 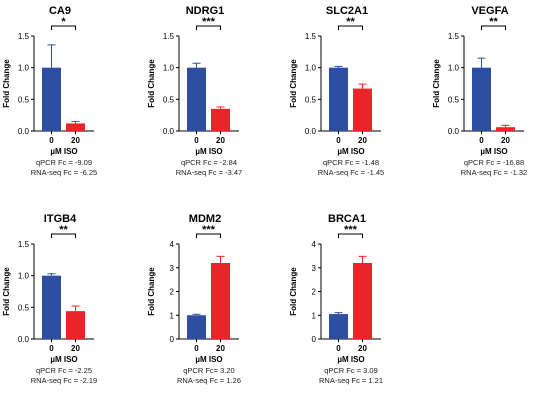 What do you see at coordinates (64, 380) in the screenshot?
I see `fold-change-note: RNA-seq Fc = -2.19` at bounding box center [64, 380].